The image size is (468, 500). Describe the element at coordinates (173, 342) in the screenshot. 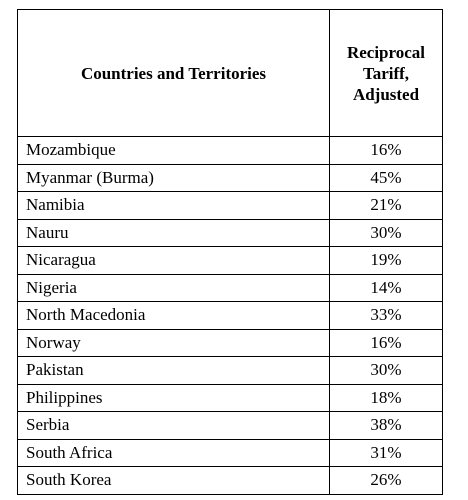

I see `country-cell: Norway` at that location.